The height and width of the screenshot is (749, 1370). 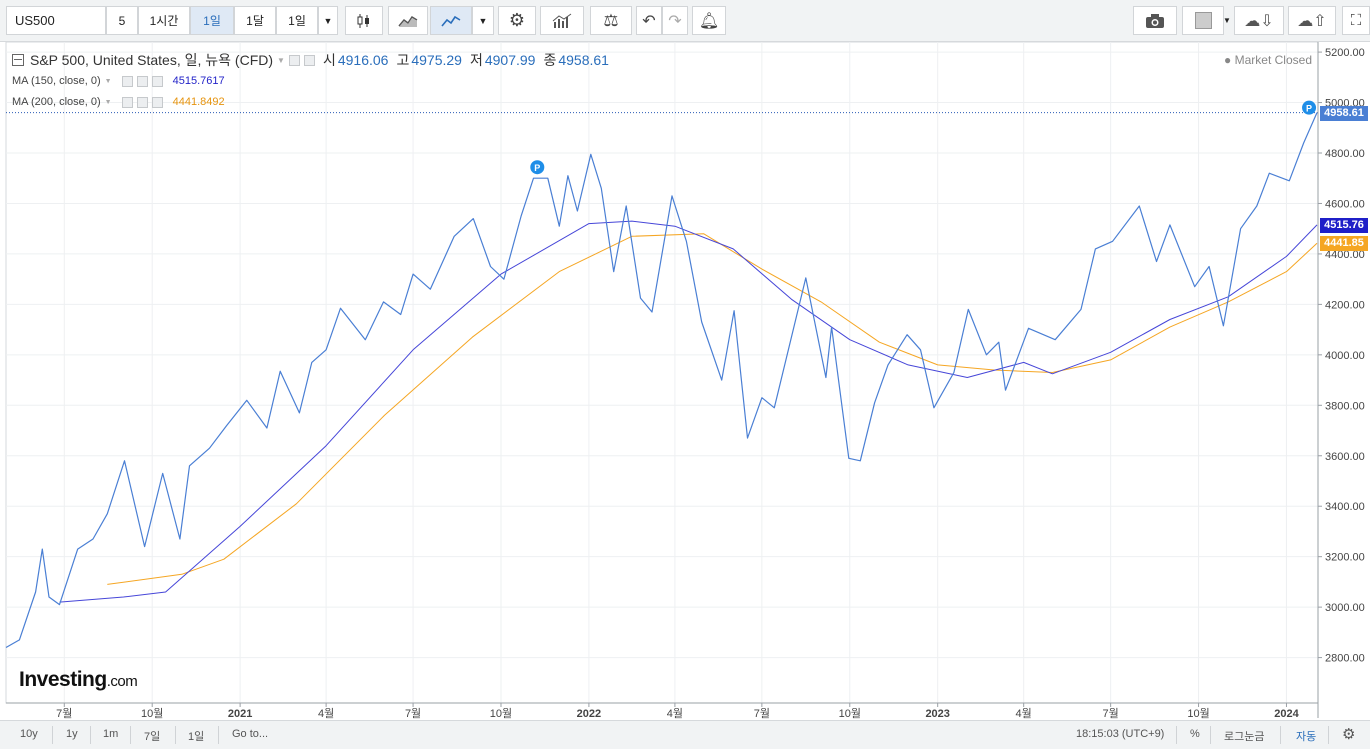 I want to click on ma200-legend: MA (200, close, 0) ▼ 4441.8492, so click(x=118, y=102).